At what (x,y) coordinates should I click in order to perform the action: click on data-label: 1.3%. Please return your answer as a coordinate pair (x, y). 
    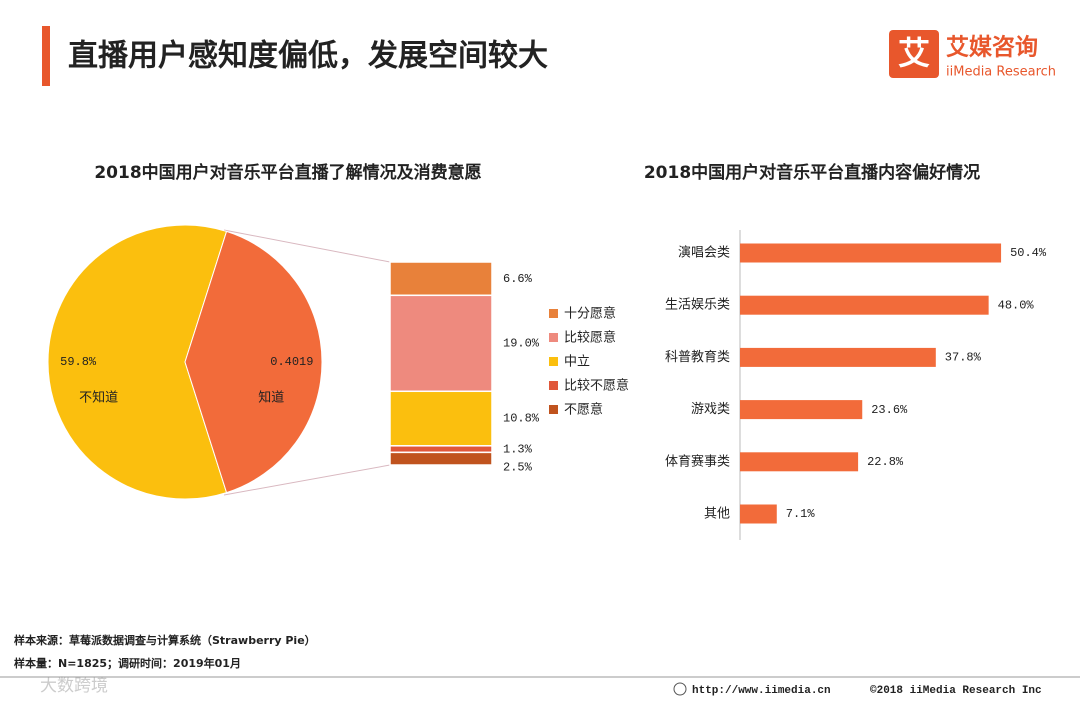
    Looking at the image, I should click on (518, 449).